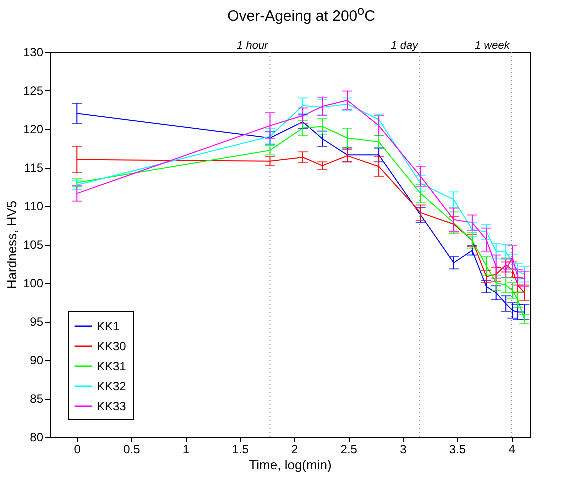 The height and width of the screenshot is (483, 563). Describe the element at coordinates (404, 449) in the screenshot. I see `x-tick-label: 3` at that location.